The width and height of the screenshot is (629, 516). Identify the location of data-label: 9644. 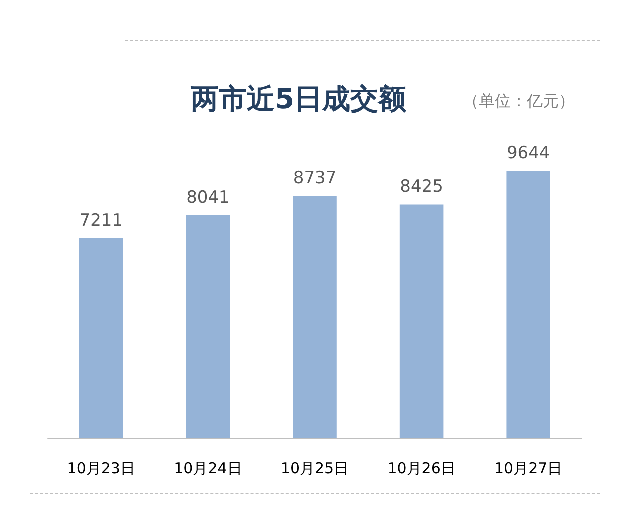
(528, 154).